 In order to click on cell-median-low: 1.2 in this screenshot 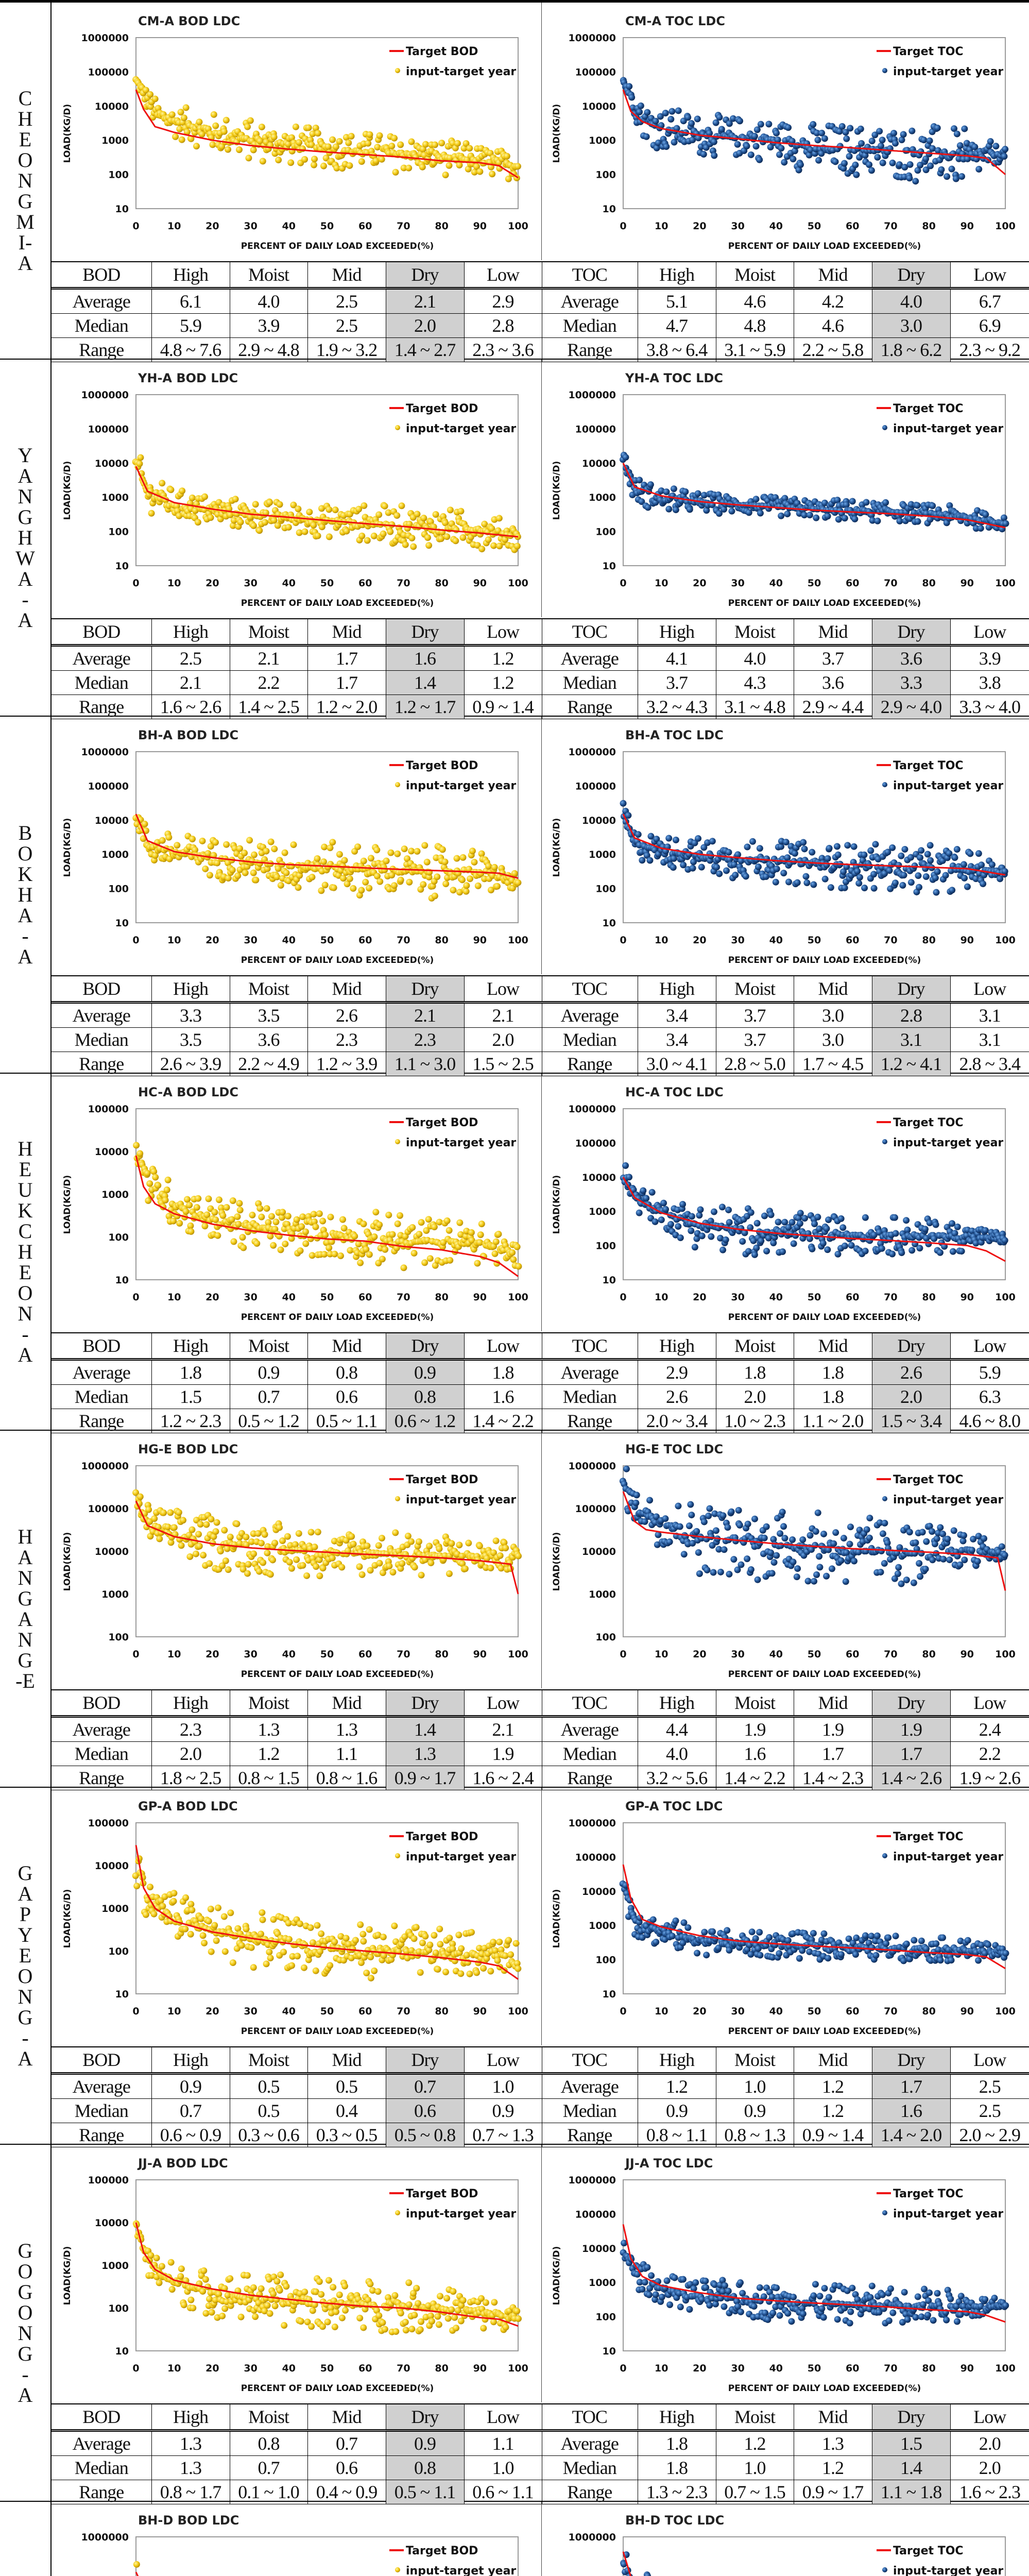, I will do `click(503, 682)`.